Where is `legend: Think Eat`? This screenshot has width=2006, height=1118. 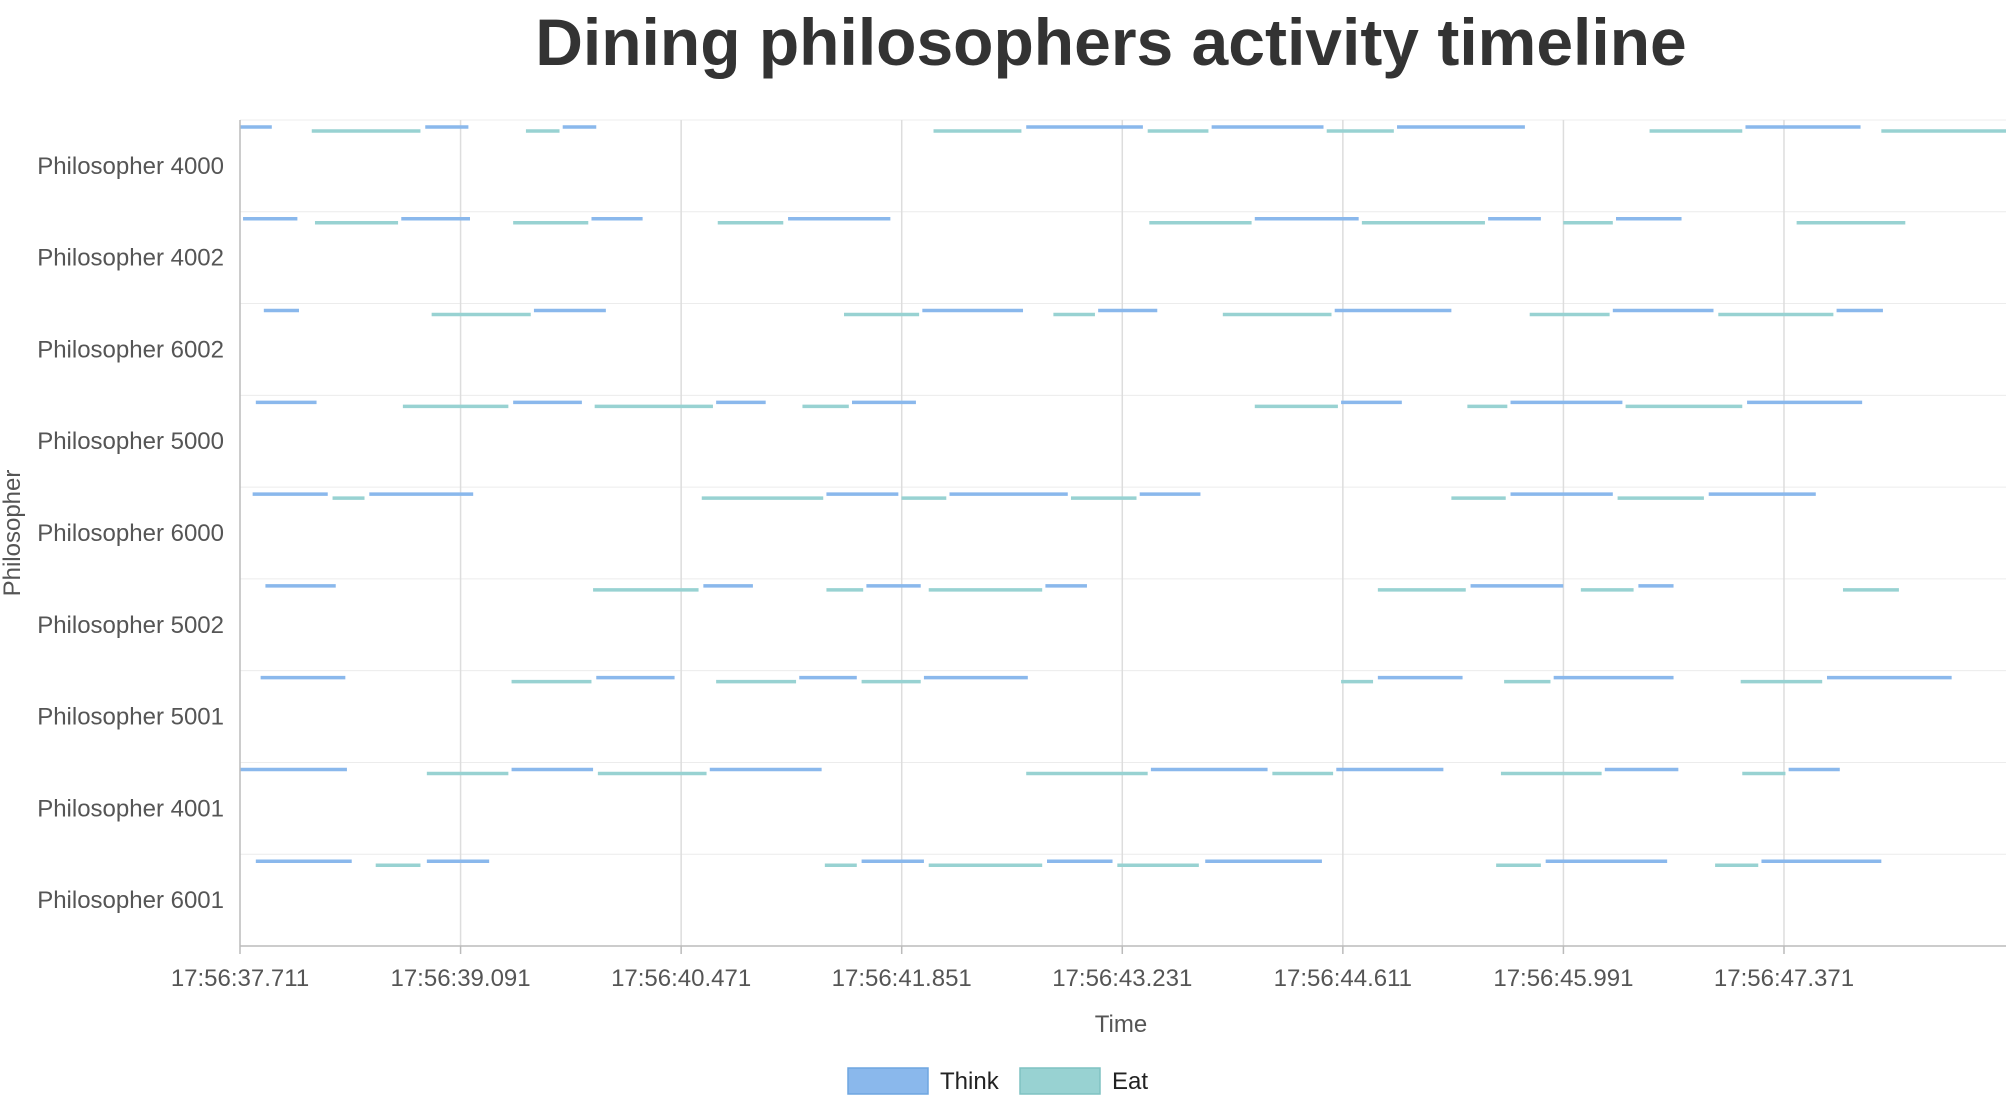 legend: Think Eat is located at coordinates (997, 1081).